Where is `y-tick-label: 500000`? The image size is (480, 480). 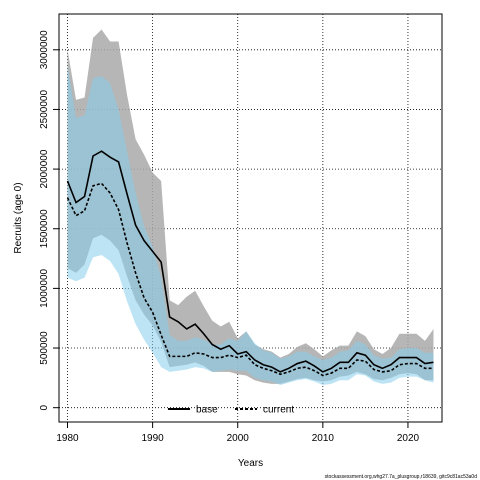
y-tick-label: 500000 is located at coordinates (44, 348).